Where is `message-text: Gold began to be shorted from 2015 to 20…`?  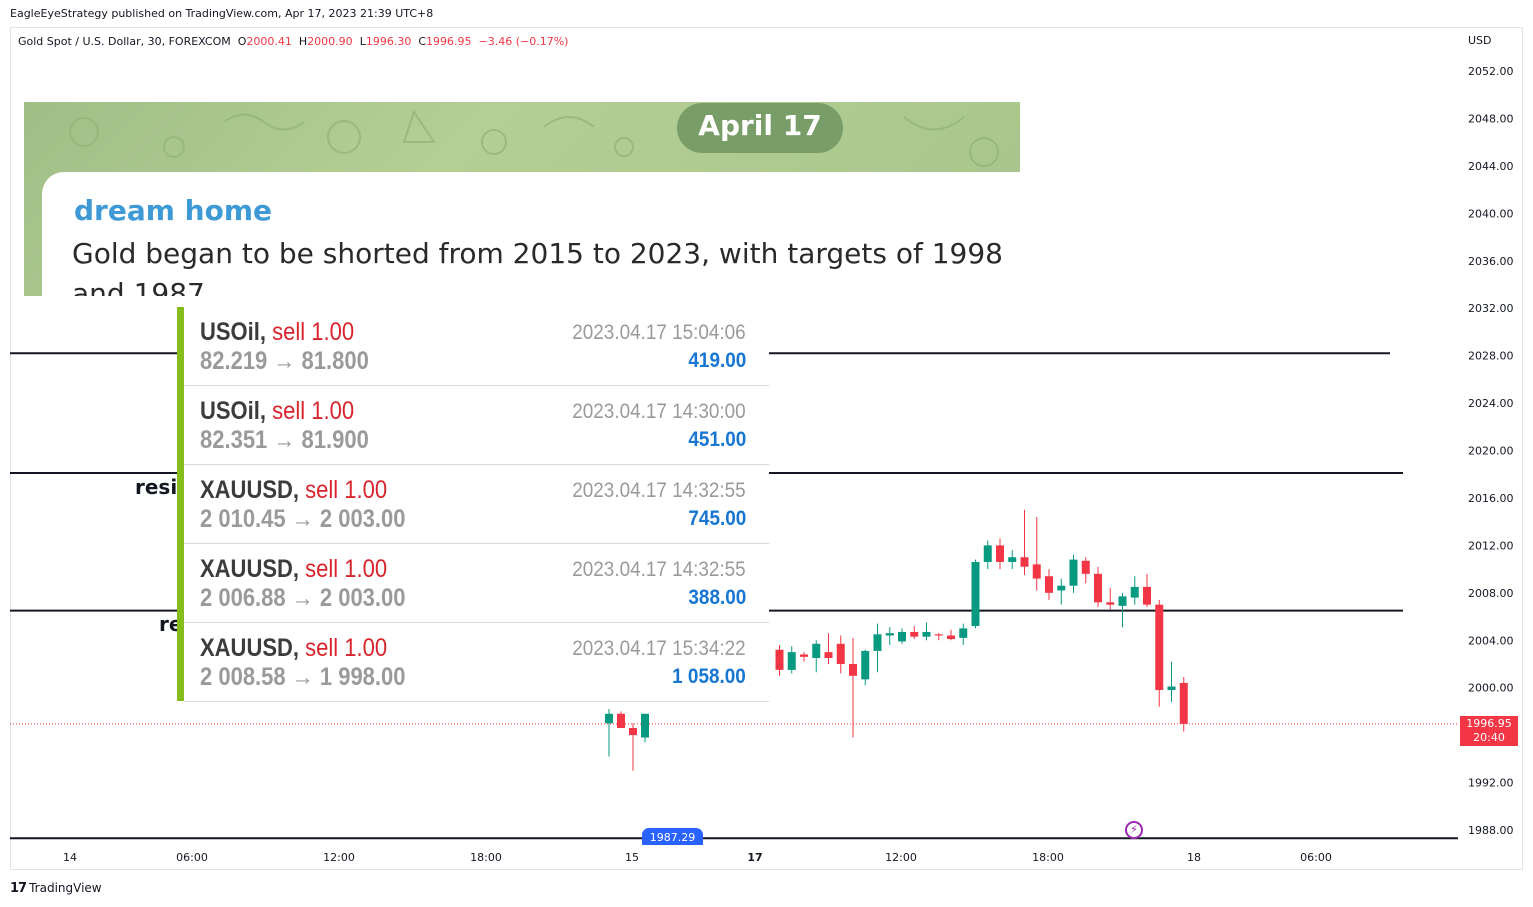
message-text: Gold began to be shorted from 2015 to 20… is located at coordinates (537, 265).